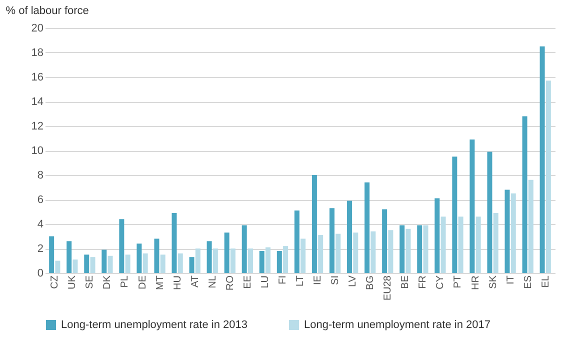 The image size is (565, 346). What do you see at coordinates (160, 283) in the screenshot?
I see `x-tick-label: MT` at bounding box center [160, 283].